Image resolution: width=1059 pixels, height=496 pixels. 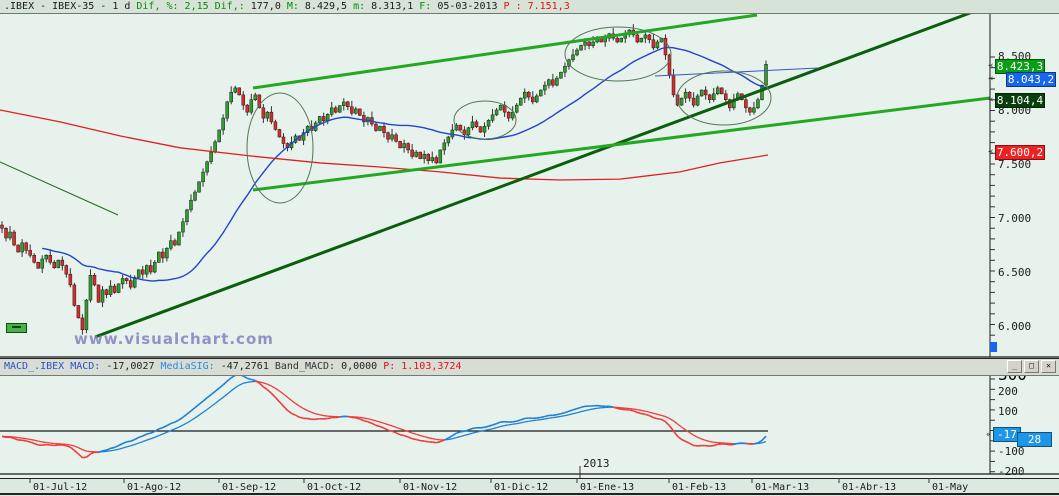 What do you see at coordinates (19, 6) in the screenshot?
I see `title-segment: .IBEX` at bounding box center [19, 6].